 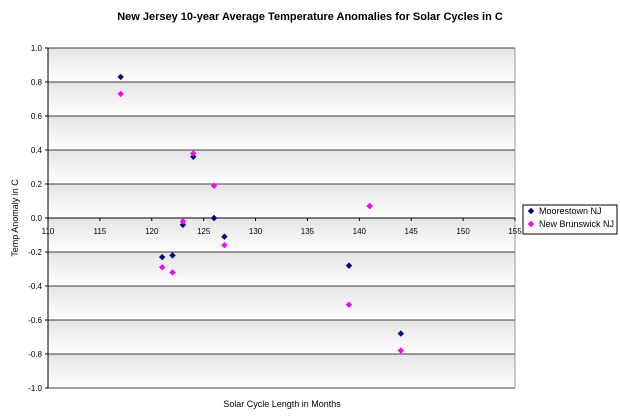 I want to click on legend-label: Moorestown NJ, so click(x=570, y=211).